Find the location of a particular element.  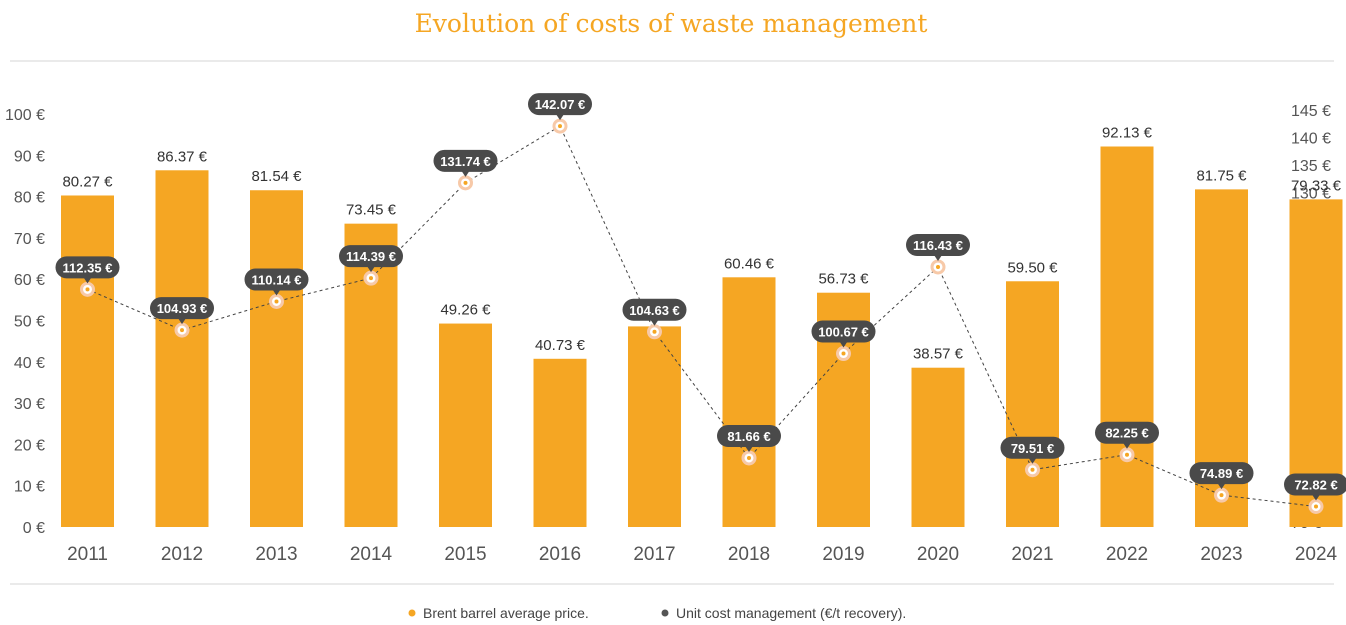

line-point: 104.93 € is located at coordinates (182, 317).